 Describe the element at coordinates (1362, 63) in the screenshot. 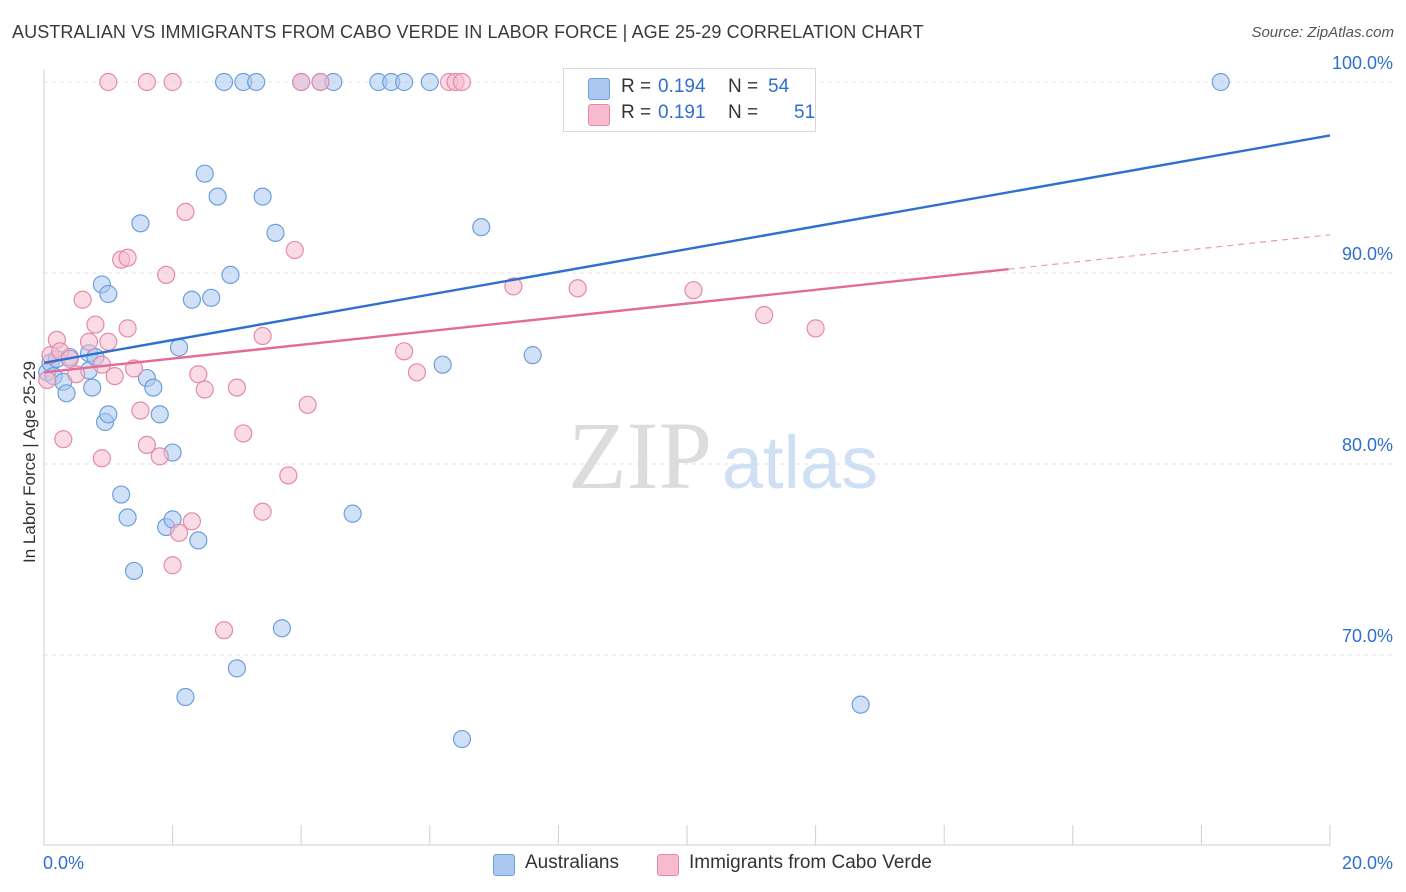

I see `y-tick-label: 100.0%` at that location.